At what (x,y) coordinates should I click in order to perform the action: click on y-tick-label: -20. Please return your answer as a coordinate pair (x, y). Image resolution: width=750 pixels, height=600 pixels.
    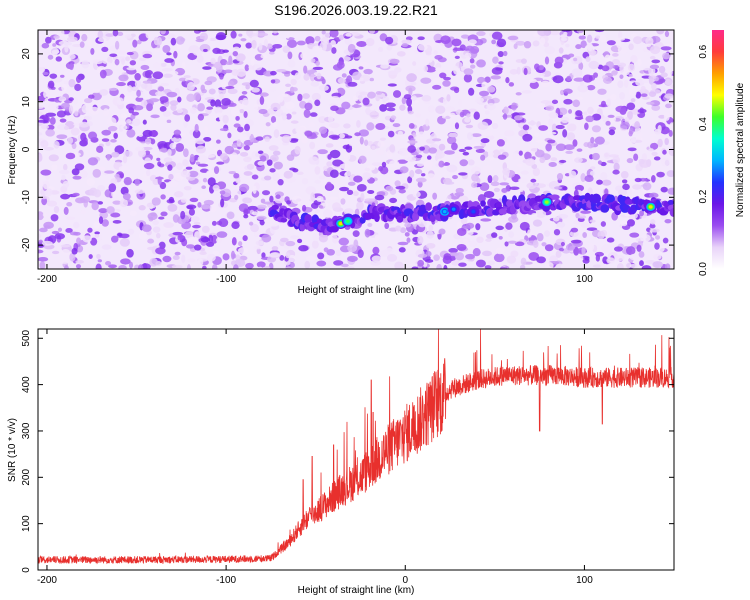
    Looking at the image, I should click on (26, 244).